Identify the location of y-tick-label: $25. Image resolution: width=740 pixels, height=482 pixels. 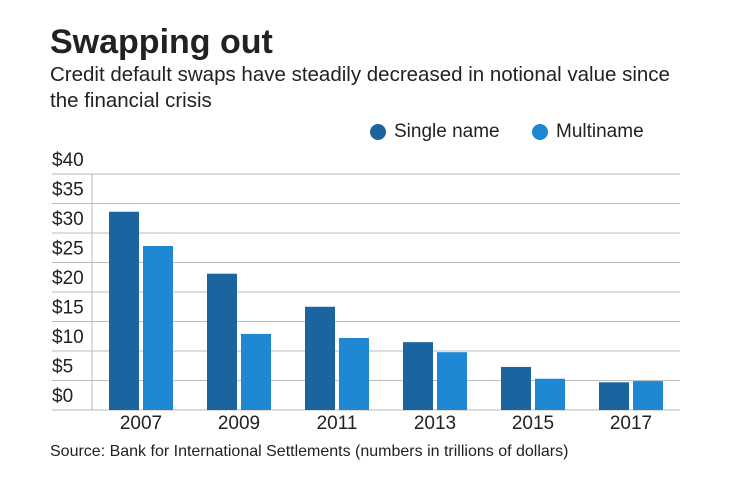
(68, 249).